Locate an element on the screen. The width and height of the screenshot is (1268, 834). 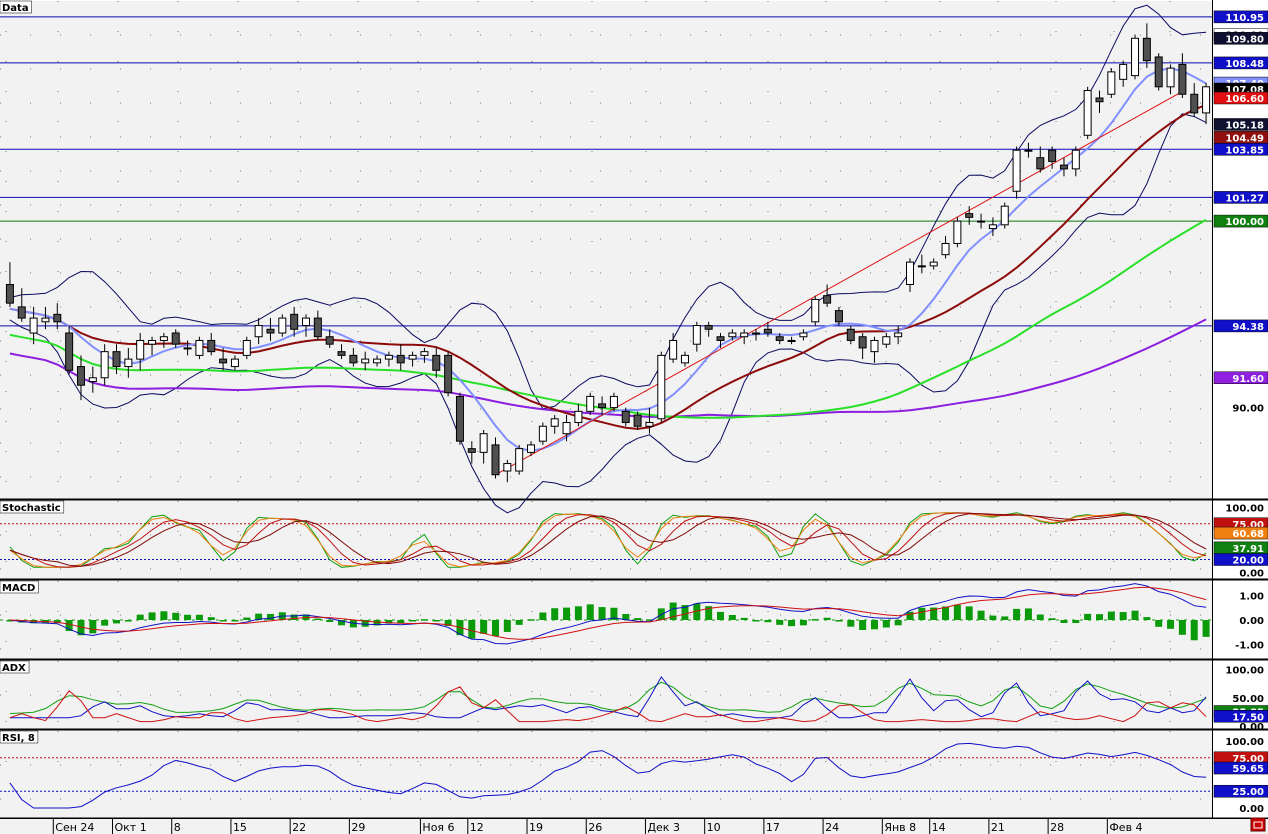
price-panel-title: Data is located at coordinates (15, 8).